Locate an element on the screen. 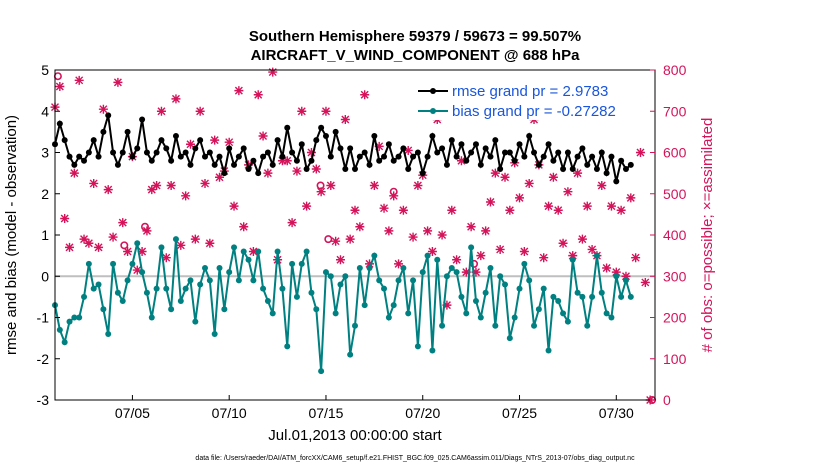  y-axis-label: rmse and bias (model - observation) is located at coordinates (11, 235).